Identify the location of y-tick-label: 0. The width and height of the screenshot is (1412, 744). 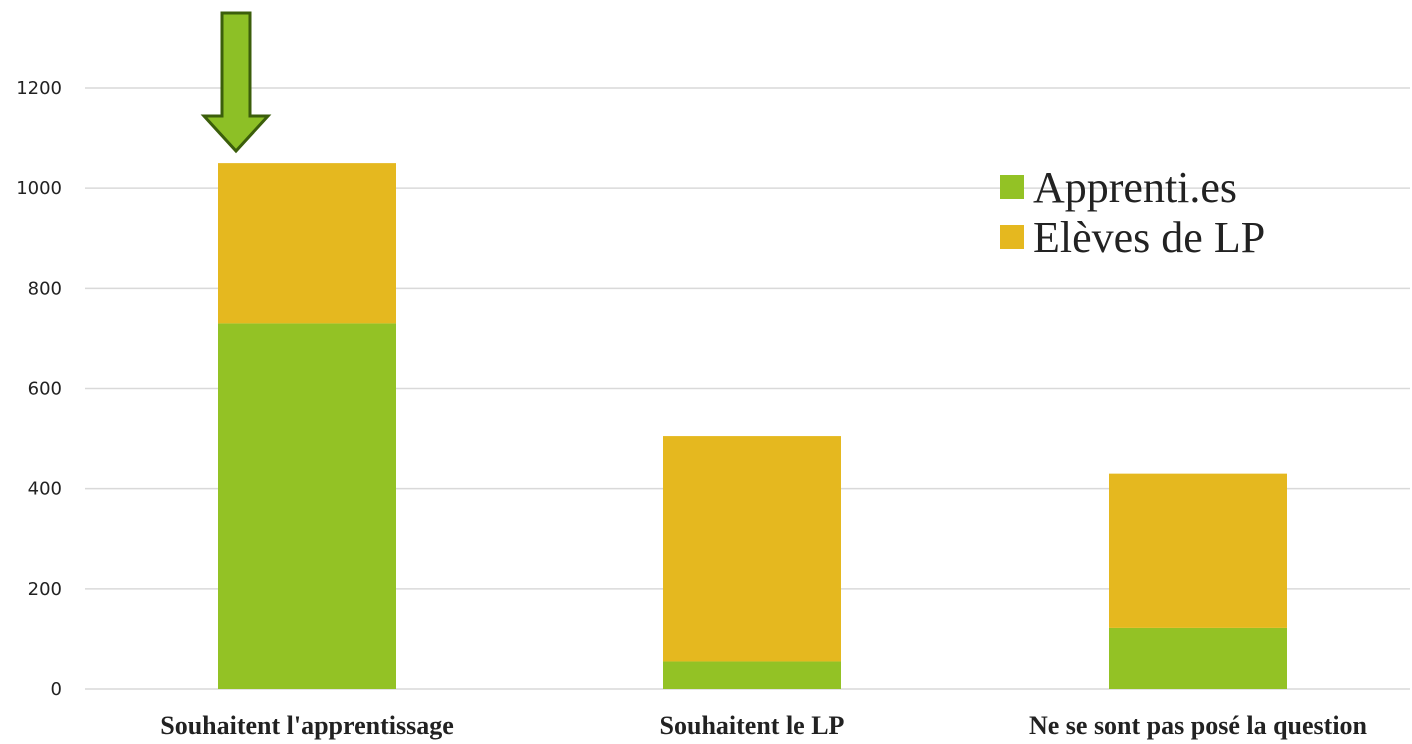
(56, 689).